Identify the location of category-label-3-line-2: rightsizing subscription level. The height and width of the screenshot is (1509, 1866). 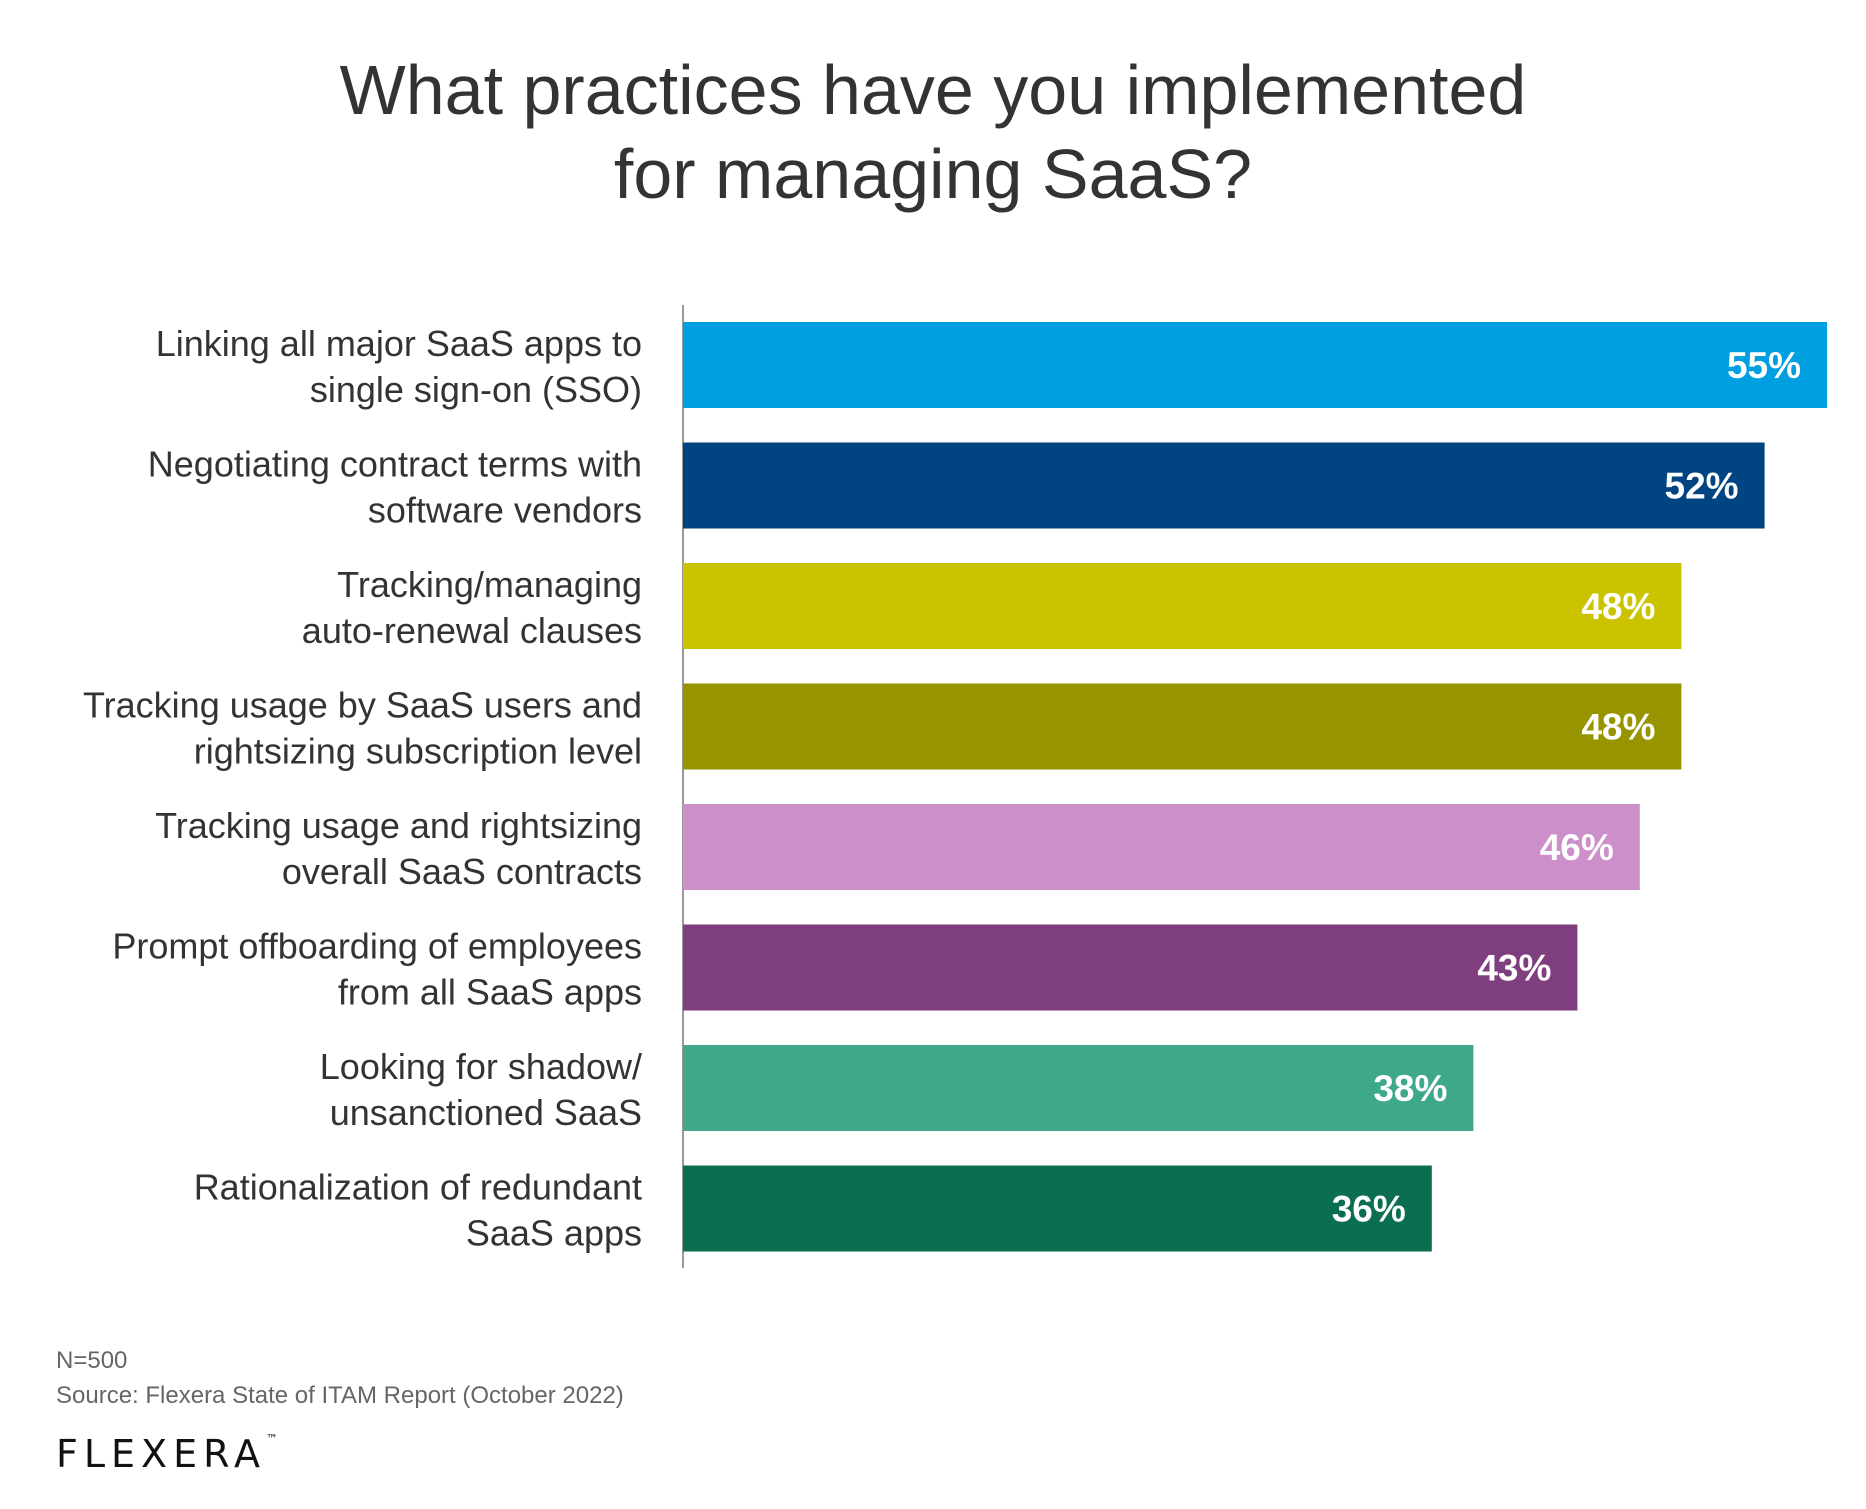
(418, 751).